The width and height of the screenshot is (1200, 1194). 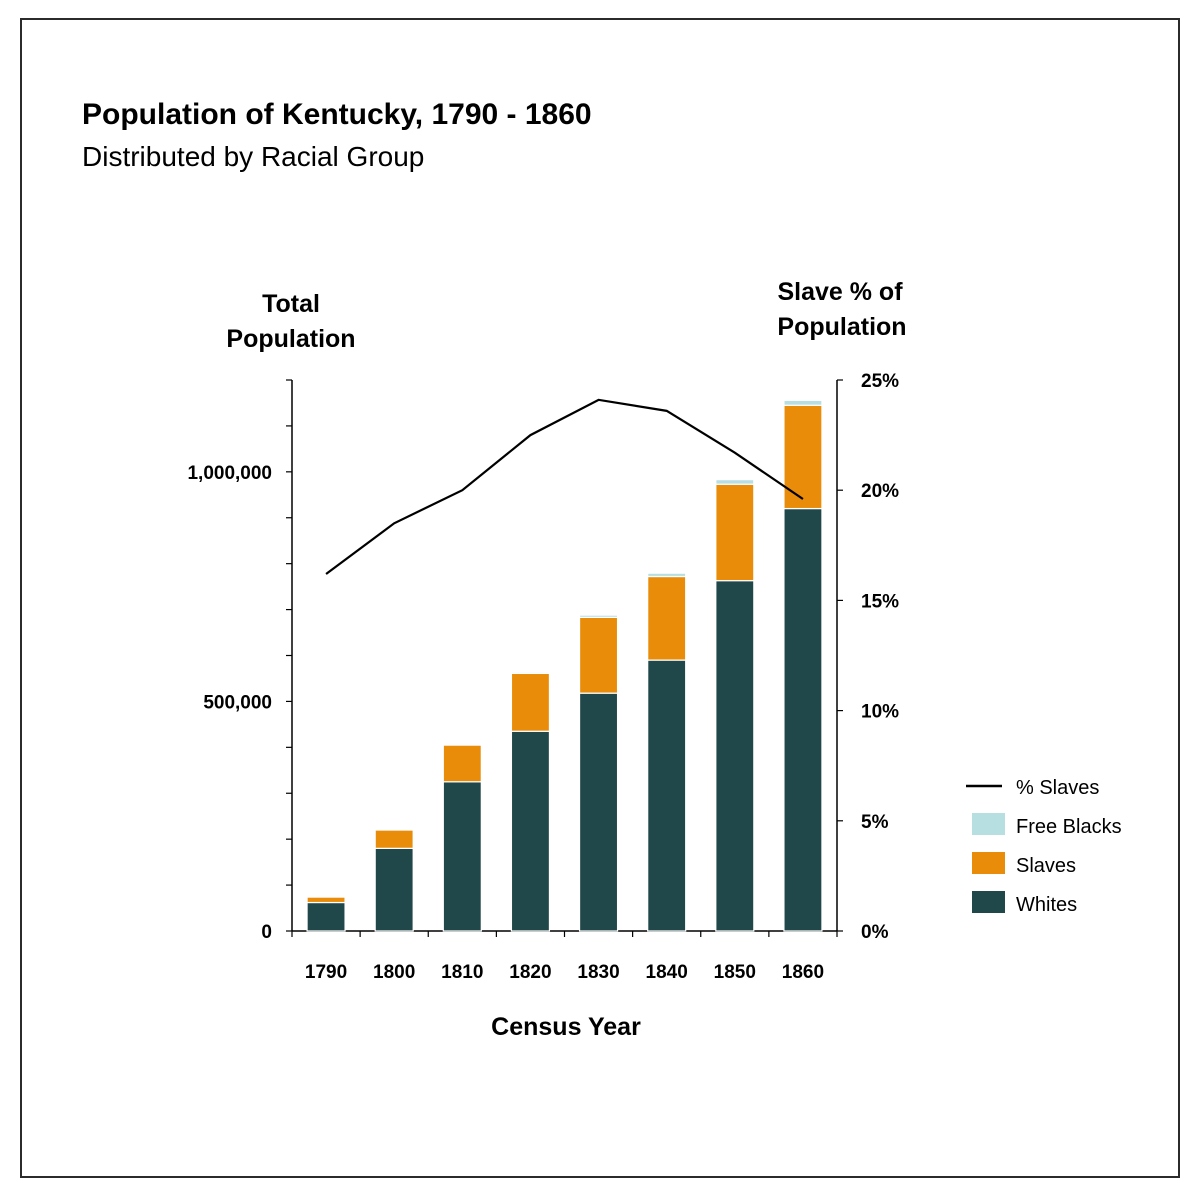 What do you see at coordinates (1044, 846) in the screenshot?
I see `legend: % Slaves Free Blacks Slaves Whites` at bounding box center [1044, 846].